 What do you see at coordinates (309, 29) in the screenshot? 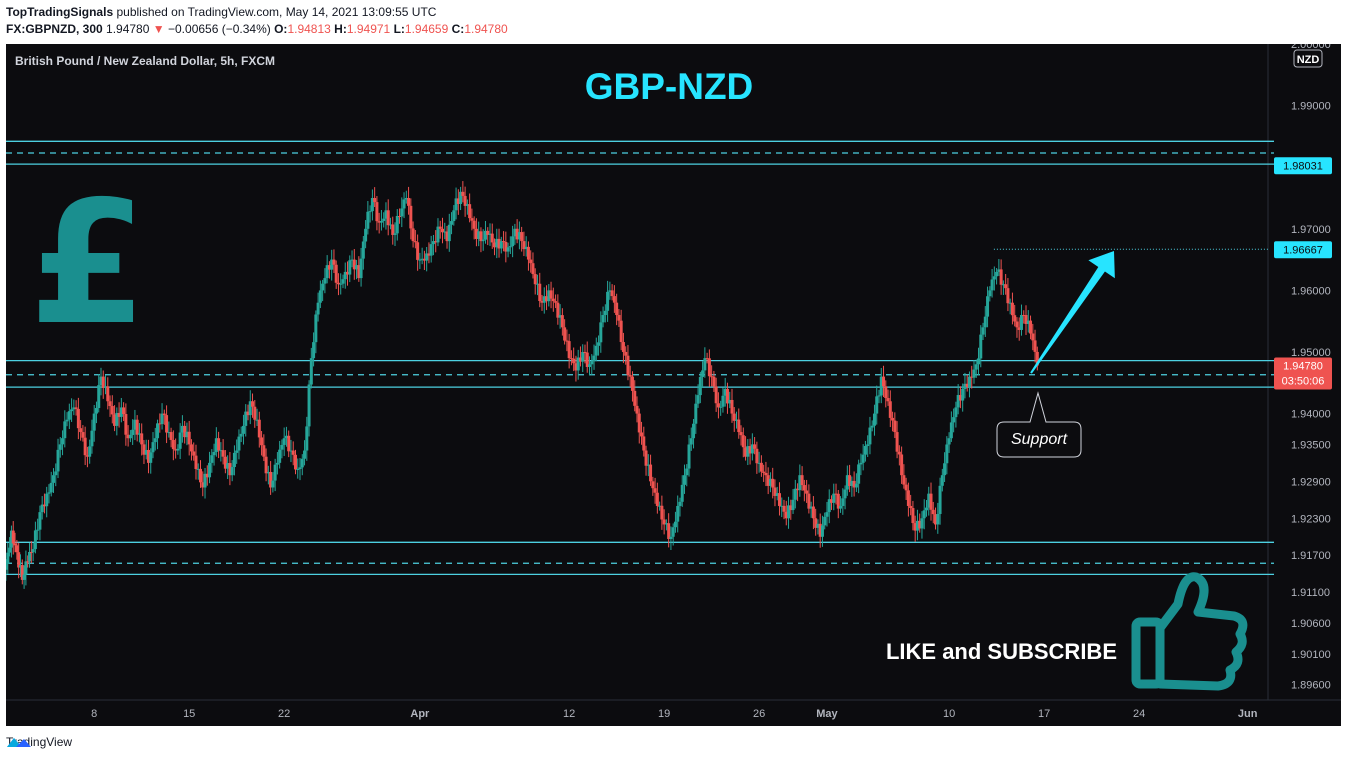
I see `open-value: 1.94813` at bounding box center [309, 29].